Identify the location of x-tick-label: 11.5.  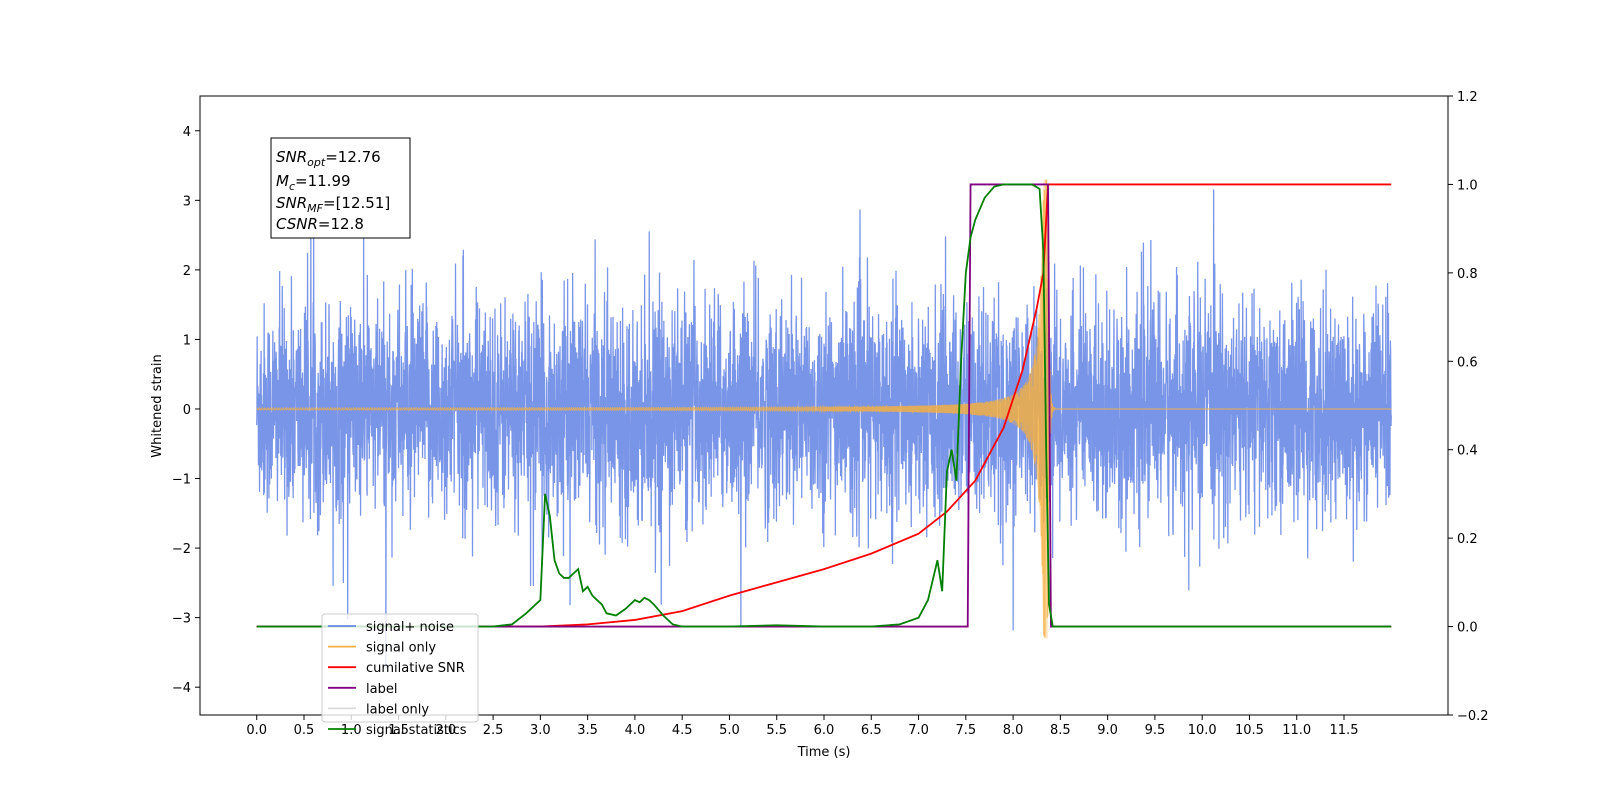
(1344, 730).